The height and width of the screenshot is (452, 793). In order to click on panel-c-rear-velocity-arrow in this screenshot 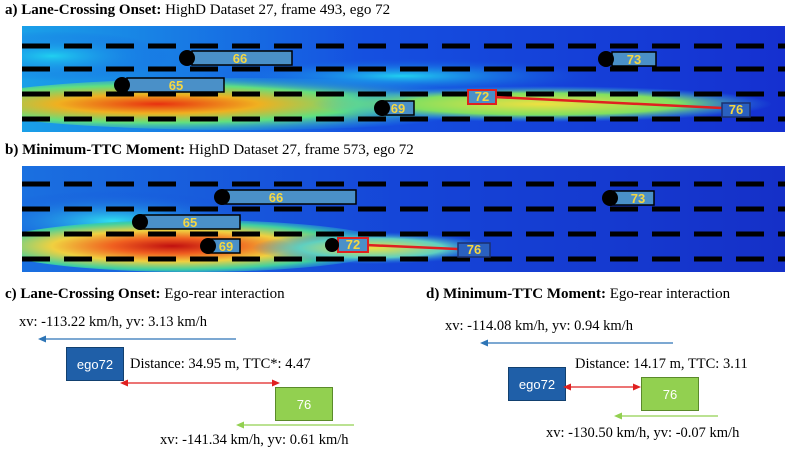, I will do `click(295, 425)`.